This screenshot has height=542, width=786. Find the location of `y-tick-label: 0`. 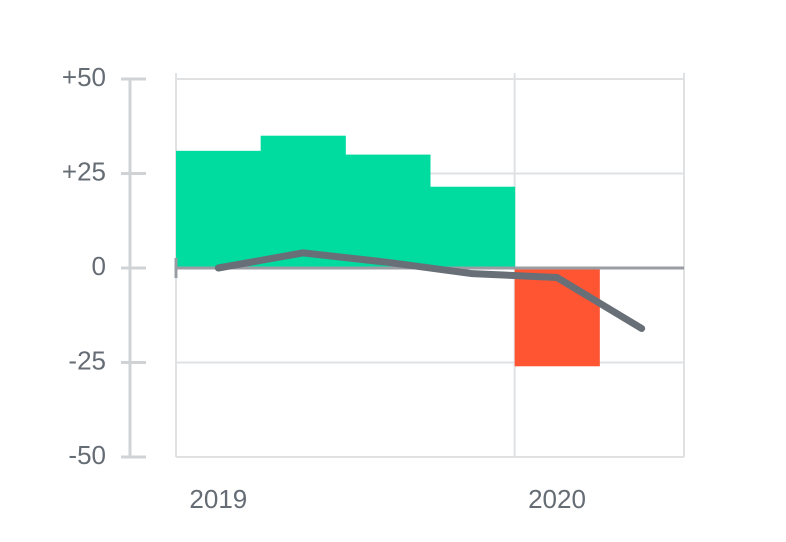

y-tick-label: 0 is located at coordinates (99, 266).